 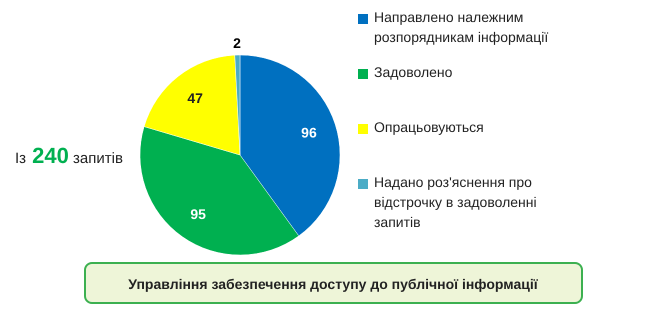 I want to click on data-label: 96, so click(x=309, y=132).